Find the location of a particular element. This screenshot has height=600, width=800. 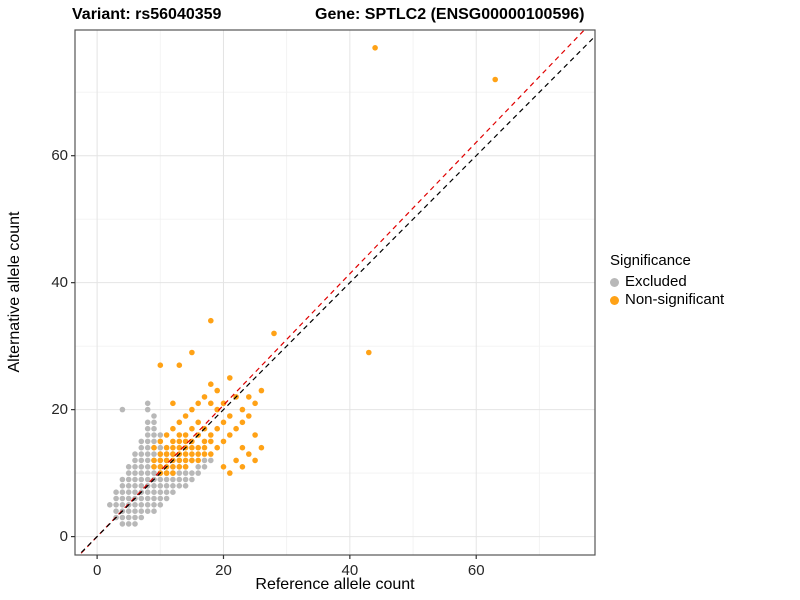

gene-title: Gene: SPTLC2 (ENSG00000100596) is located at coordinates (450, 14).